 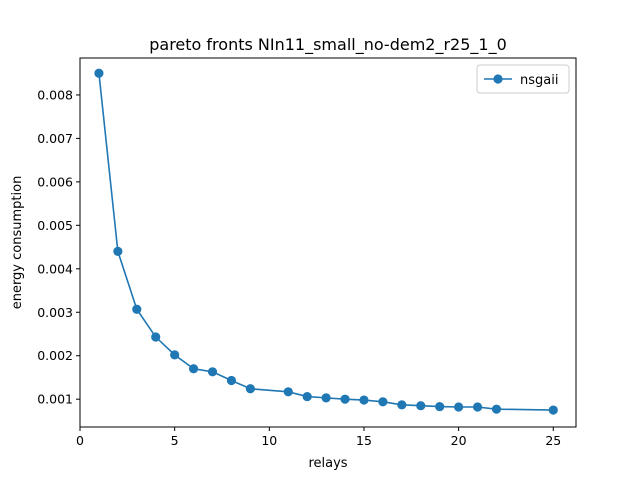 What do you see at coordinates (17, 243) in the screenshot?
I see `y-axis-label: energy consumption` at bounding box center [17, 243].